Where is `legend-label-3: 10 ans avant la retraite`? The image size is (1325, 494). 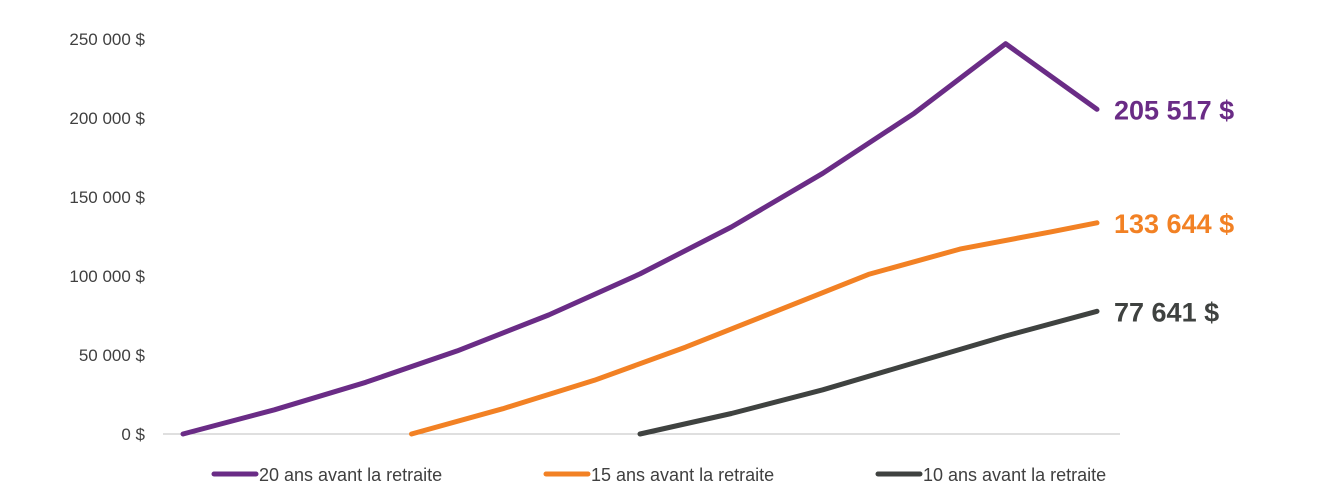
legend-label-3: 10 ans avant la retraite is located at coordinates (1014, 475).